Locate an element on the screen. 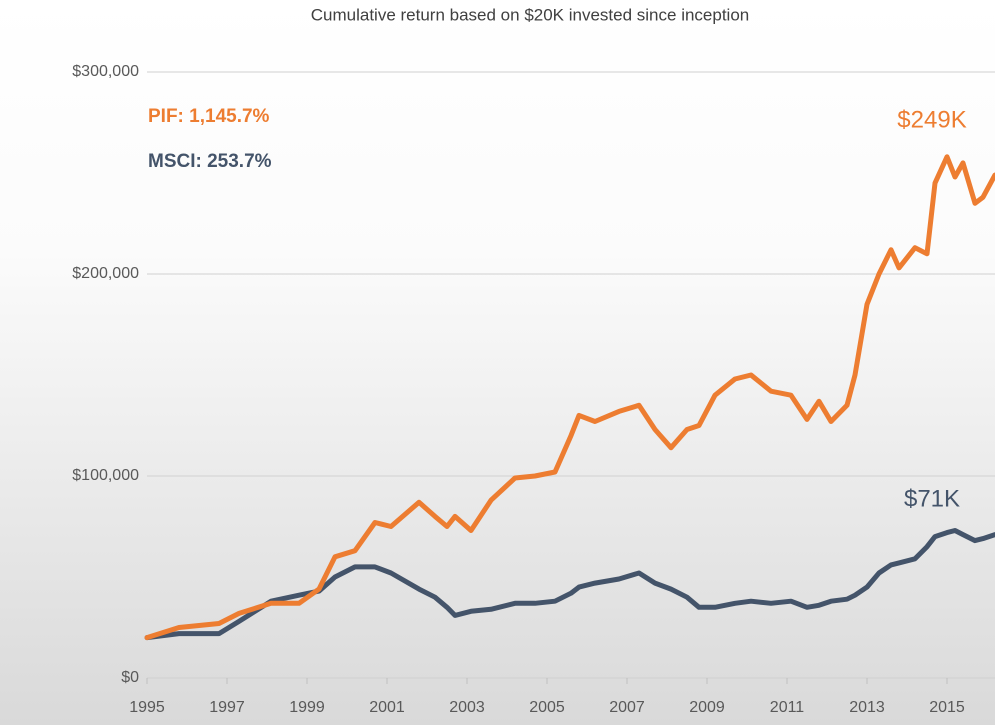 The image size is (995, 725). annotation: $249K is located at coordinates (931, 119).